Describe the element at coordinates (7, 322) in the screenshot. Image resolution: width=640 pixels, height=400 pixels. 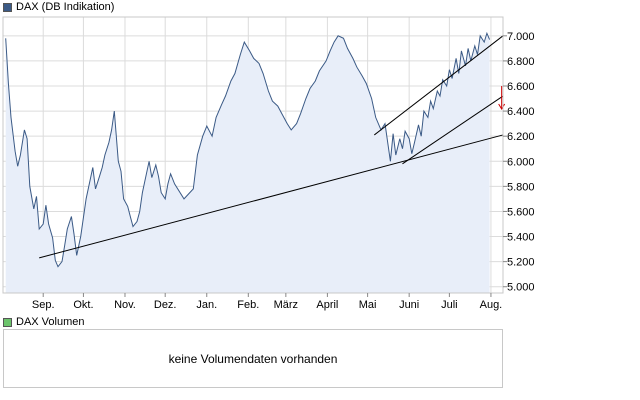
I see `volume-legend-swatch` at that location.